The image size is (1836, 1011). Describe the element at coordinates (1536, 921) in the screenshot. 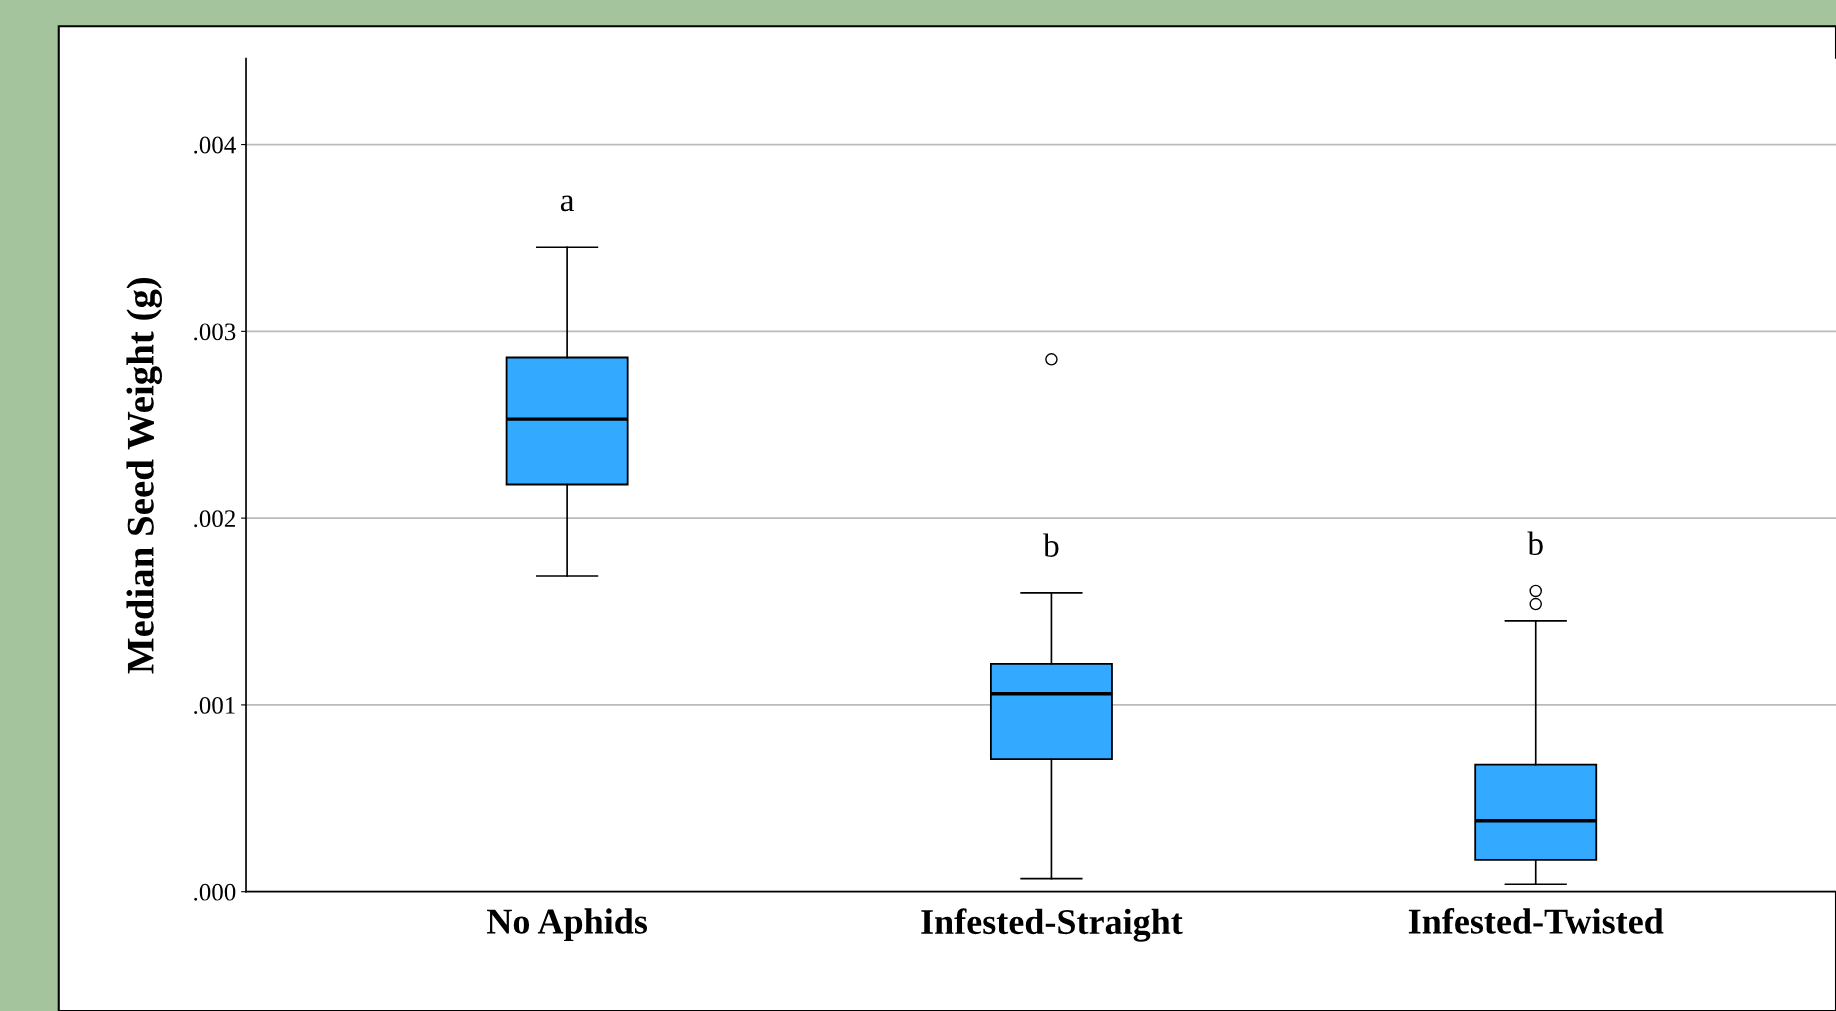

I see `x-tick-label: Infested-Twisted` at that location.